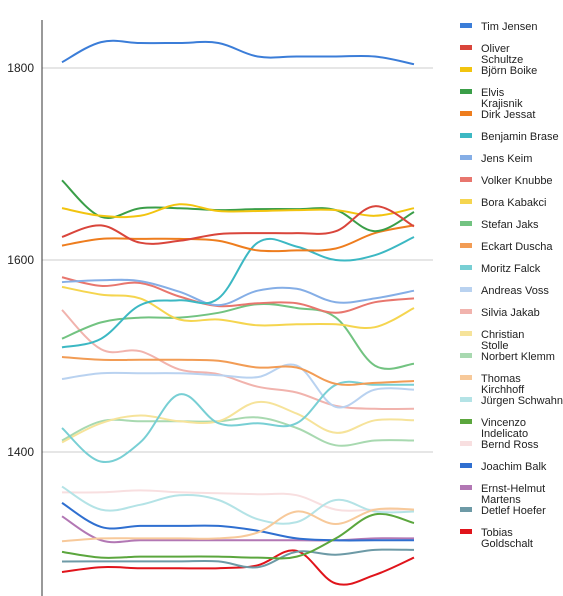 This screenshot has height=596, width=563. I want to click on legend-label: Björn Boike, so click(509, 71).